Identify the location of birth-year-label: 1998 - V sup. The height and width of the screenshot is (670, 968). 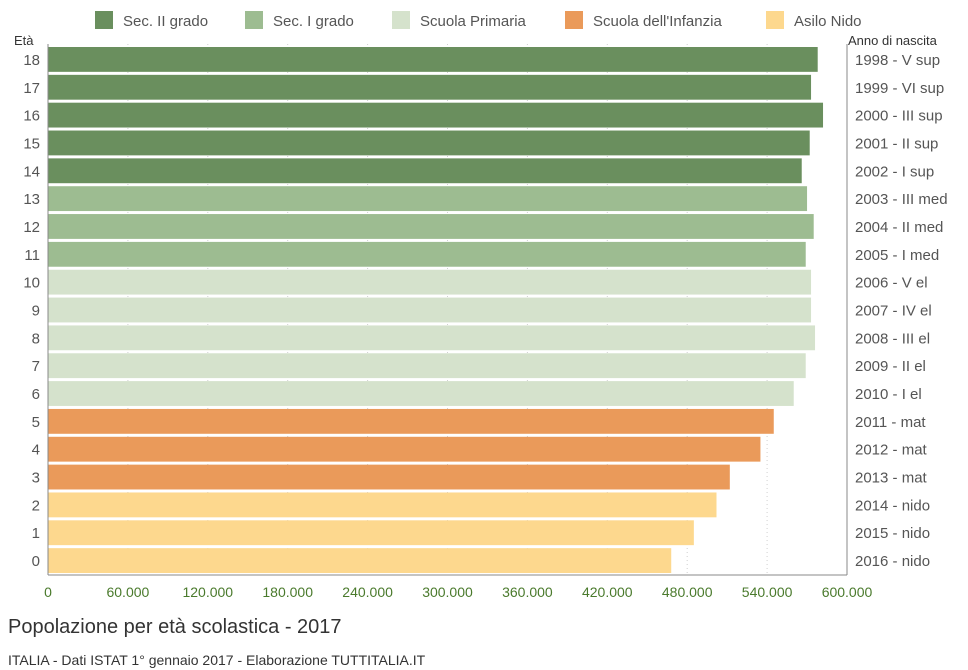
(897, 60).